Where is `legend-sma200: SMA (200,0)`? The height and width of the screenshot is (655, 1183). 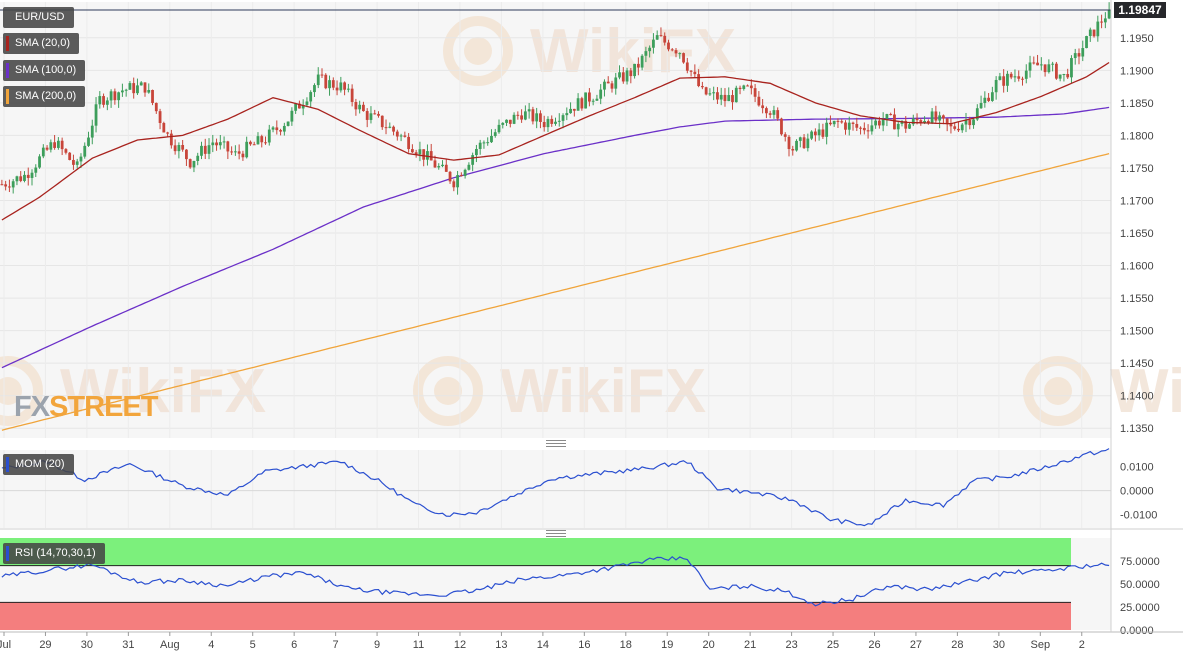 legend-sma200: SMA (200,0) is located at coordinates (44, 96).